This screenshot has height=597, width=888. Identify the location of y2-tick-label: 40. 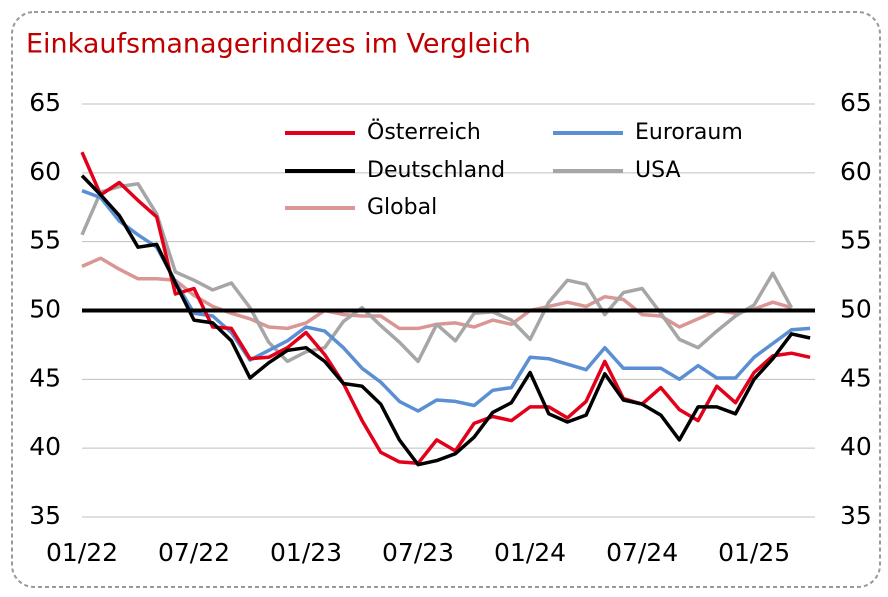
(856, 446).